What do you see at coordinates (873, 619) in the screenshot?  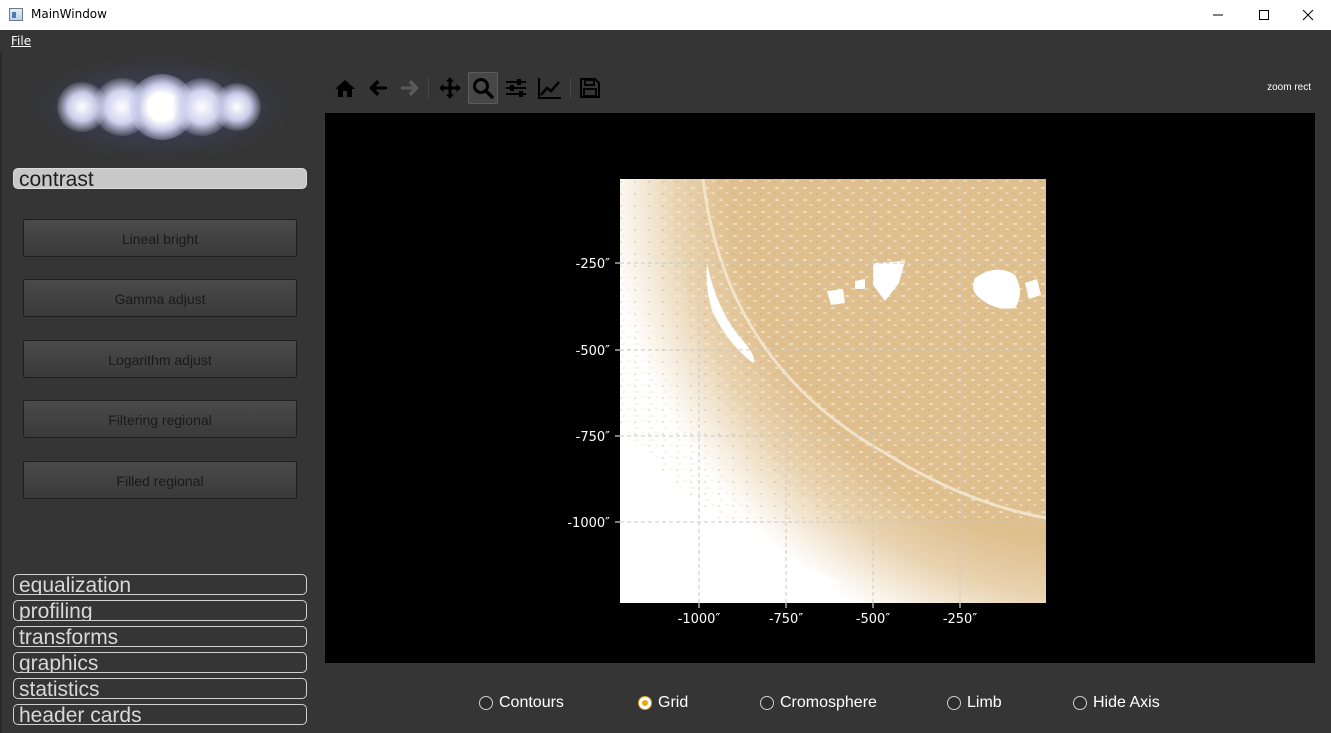 I see `x-tick-label: -500″` at bounding box center [873, 619].